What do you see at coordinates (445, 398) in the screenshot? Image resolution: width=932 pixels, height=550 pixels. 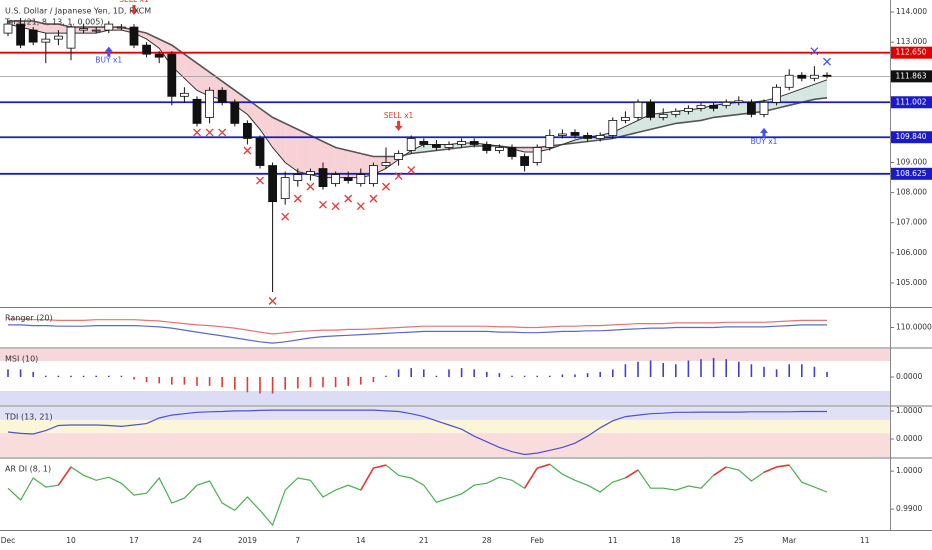 I see `pane-band` at bounding box center [445, 398].